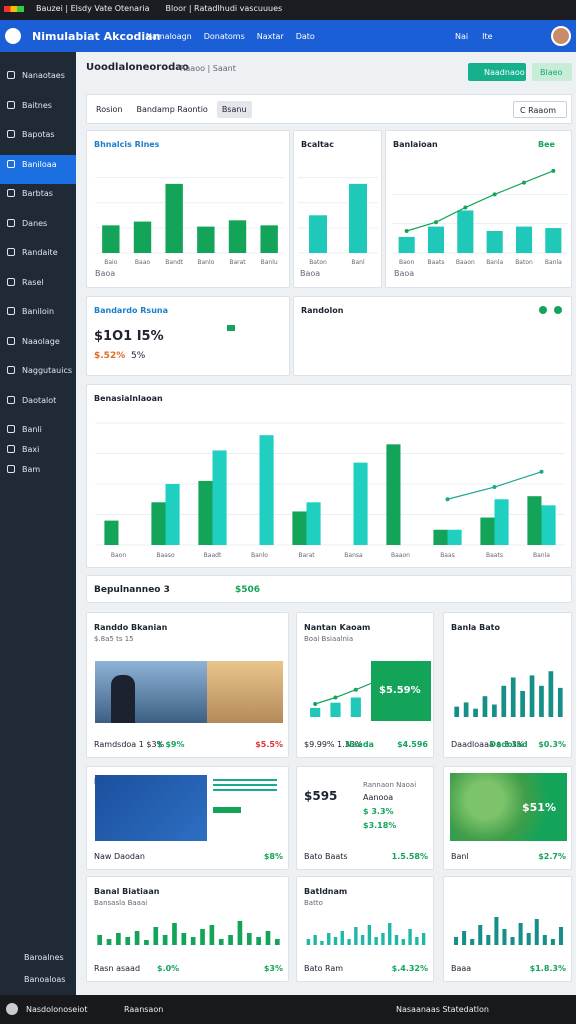  Describe the element at coordinates (552, 72) in the screenshot. I see `secondary-button: Blaeo` at that location.